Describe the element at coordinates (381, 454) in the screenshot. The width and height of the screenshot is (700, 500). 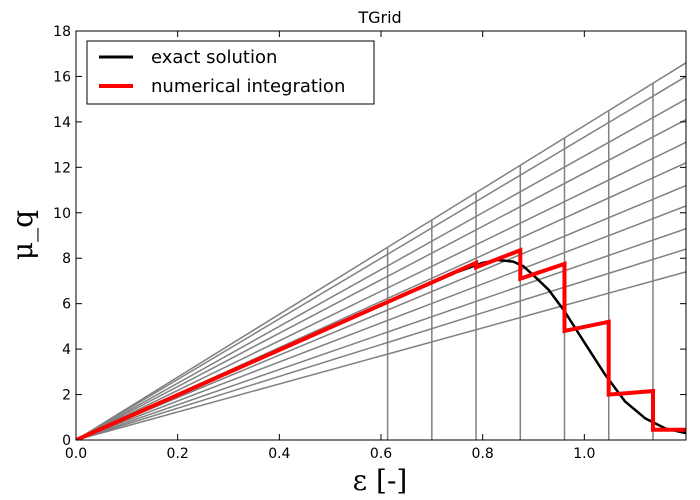
I see `x-tick-label-3: 0.6` at that location.